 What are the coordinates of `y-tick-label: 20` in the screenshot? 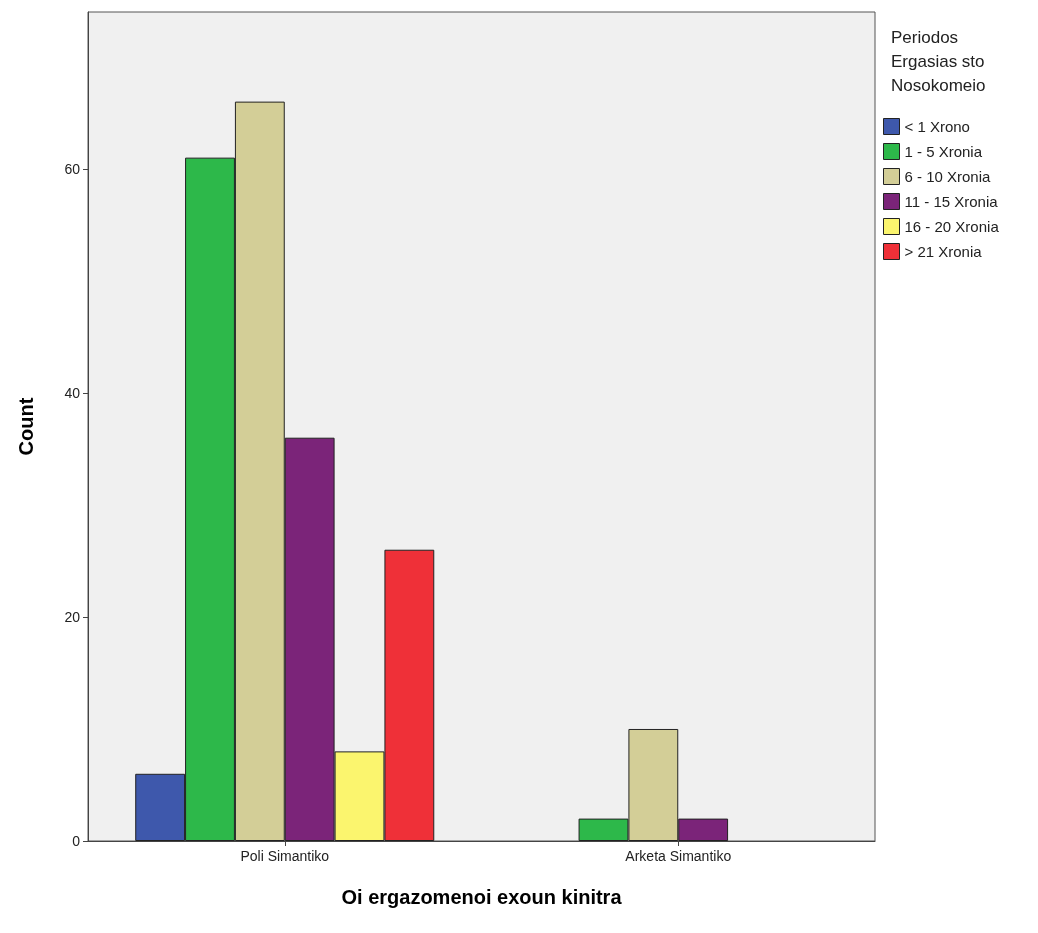 It's located at (72, 616).